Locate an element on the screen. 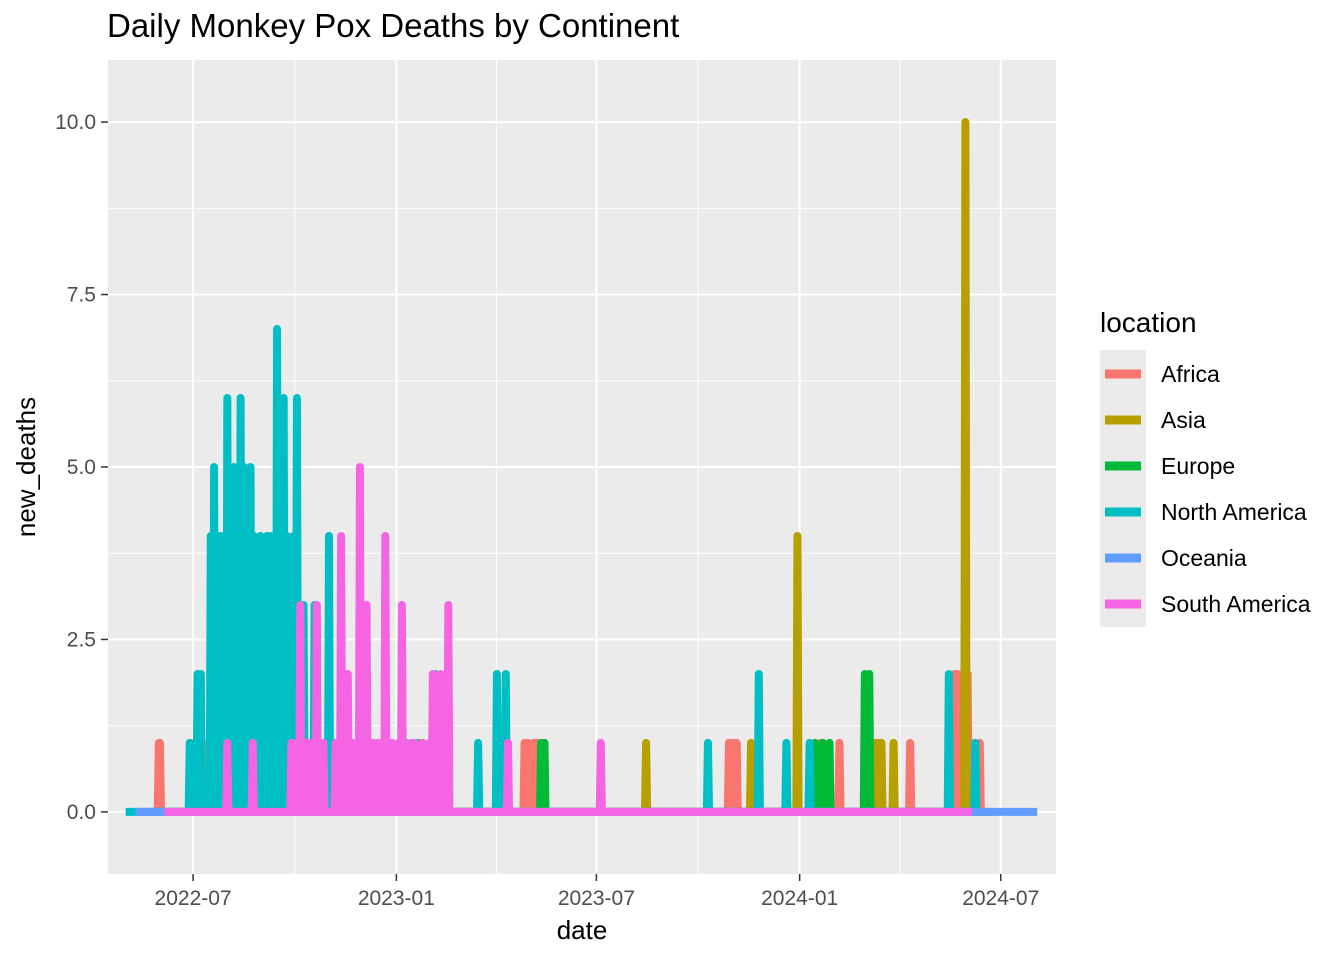 Image resolution: width=1344 pixels, height=960 pixels. y-tick-label: 0.0 is located at coordinates (81, 812).